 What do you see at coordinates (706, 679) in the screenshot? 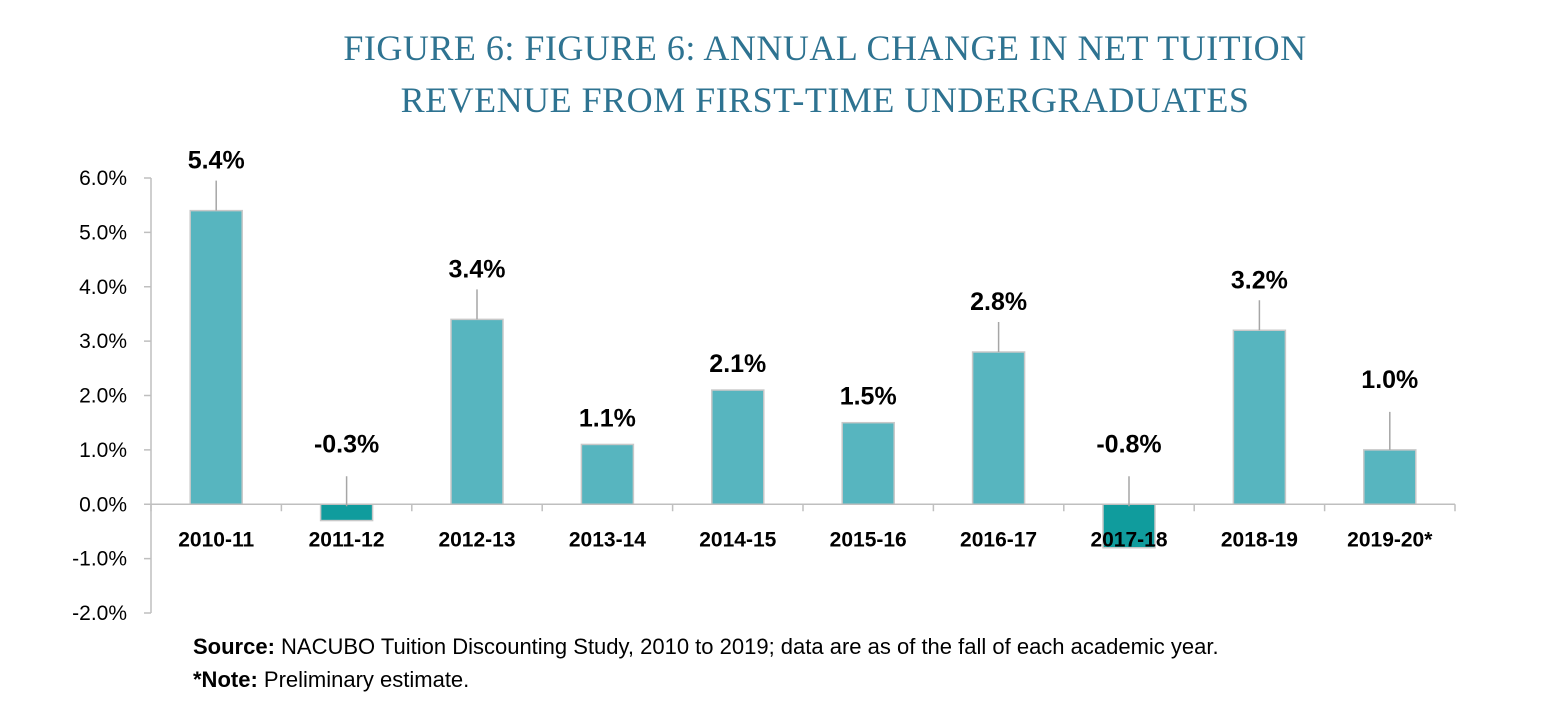
I see `preliminary-note: *Note: Preliminary estimate.` at bounding box center [706, 679].